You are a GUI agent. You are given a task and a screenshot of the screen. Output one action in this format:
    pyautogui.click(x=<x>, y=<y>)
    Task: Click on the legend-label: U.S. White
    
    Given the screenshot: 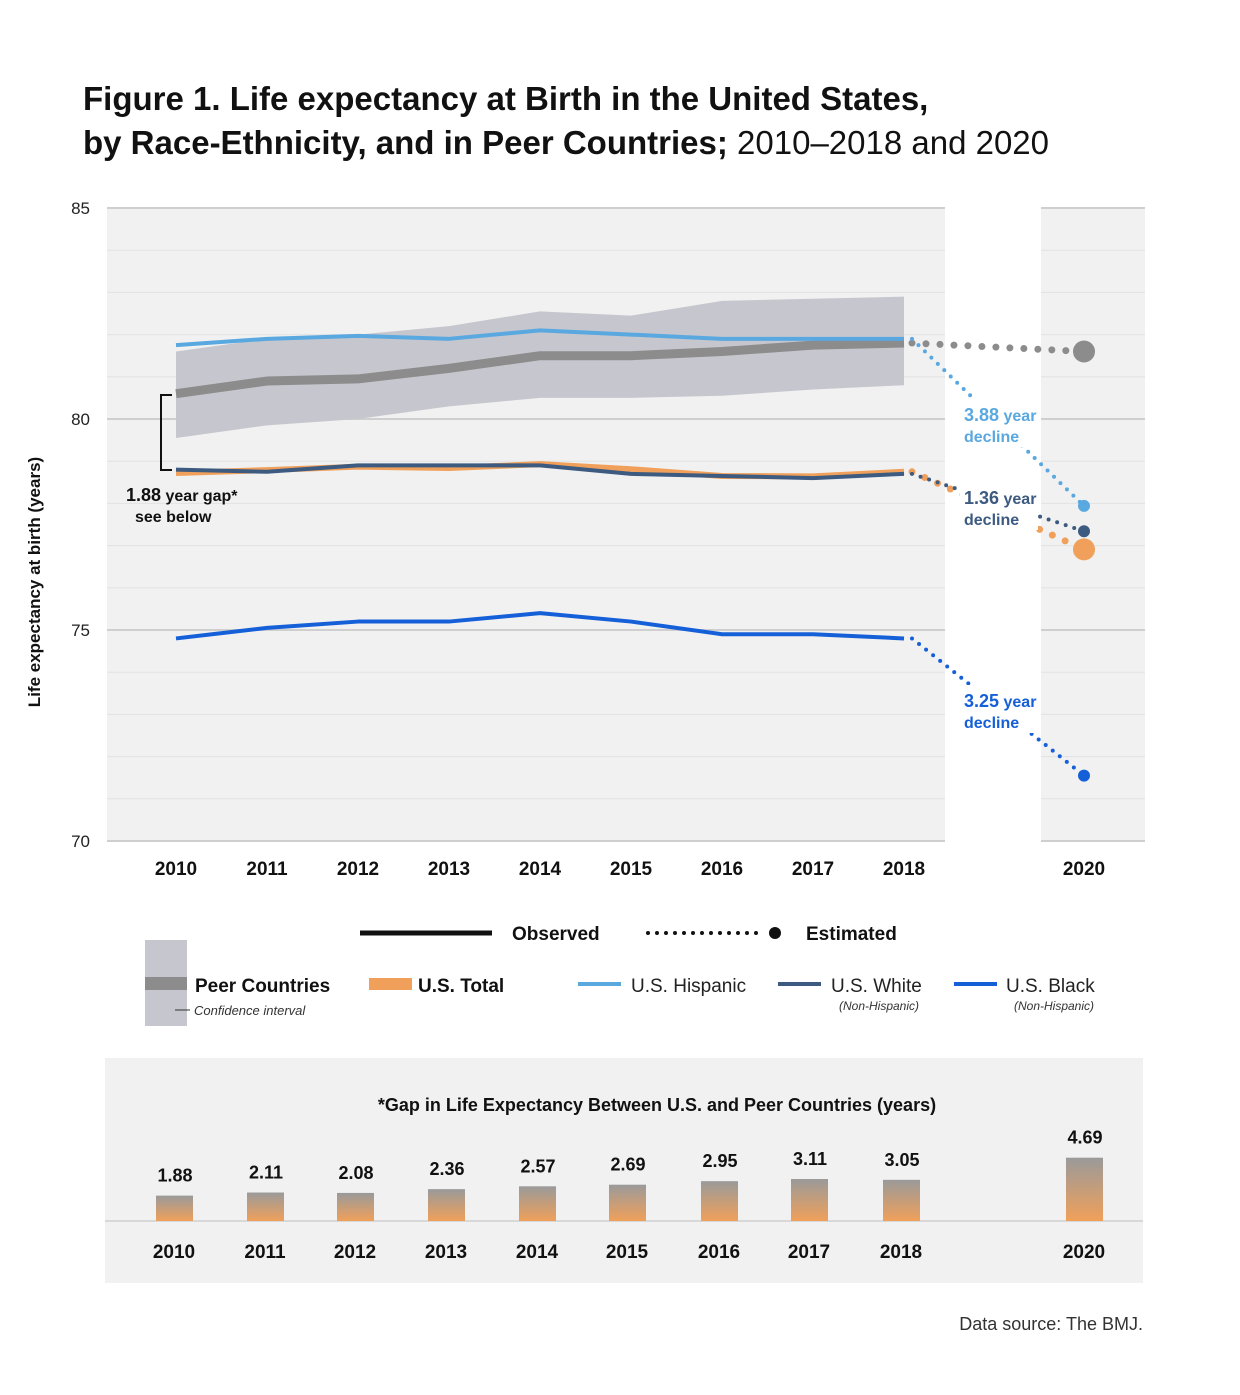 What is the action you would take?
    pyautogui.click(x=876, y=986)
    